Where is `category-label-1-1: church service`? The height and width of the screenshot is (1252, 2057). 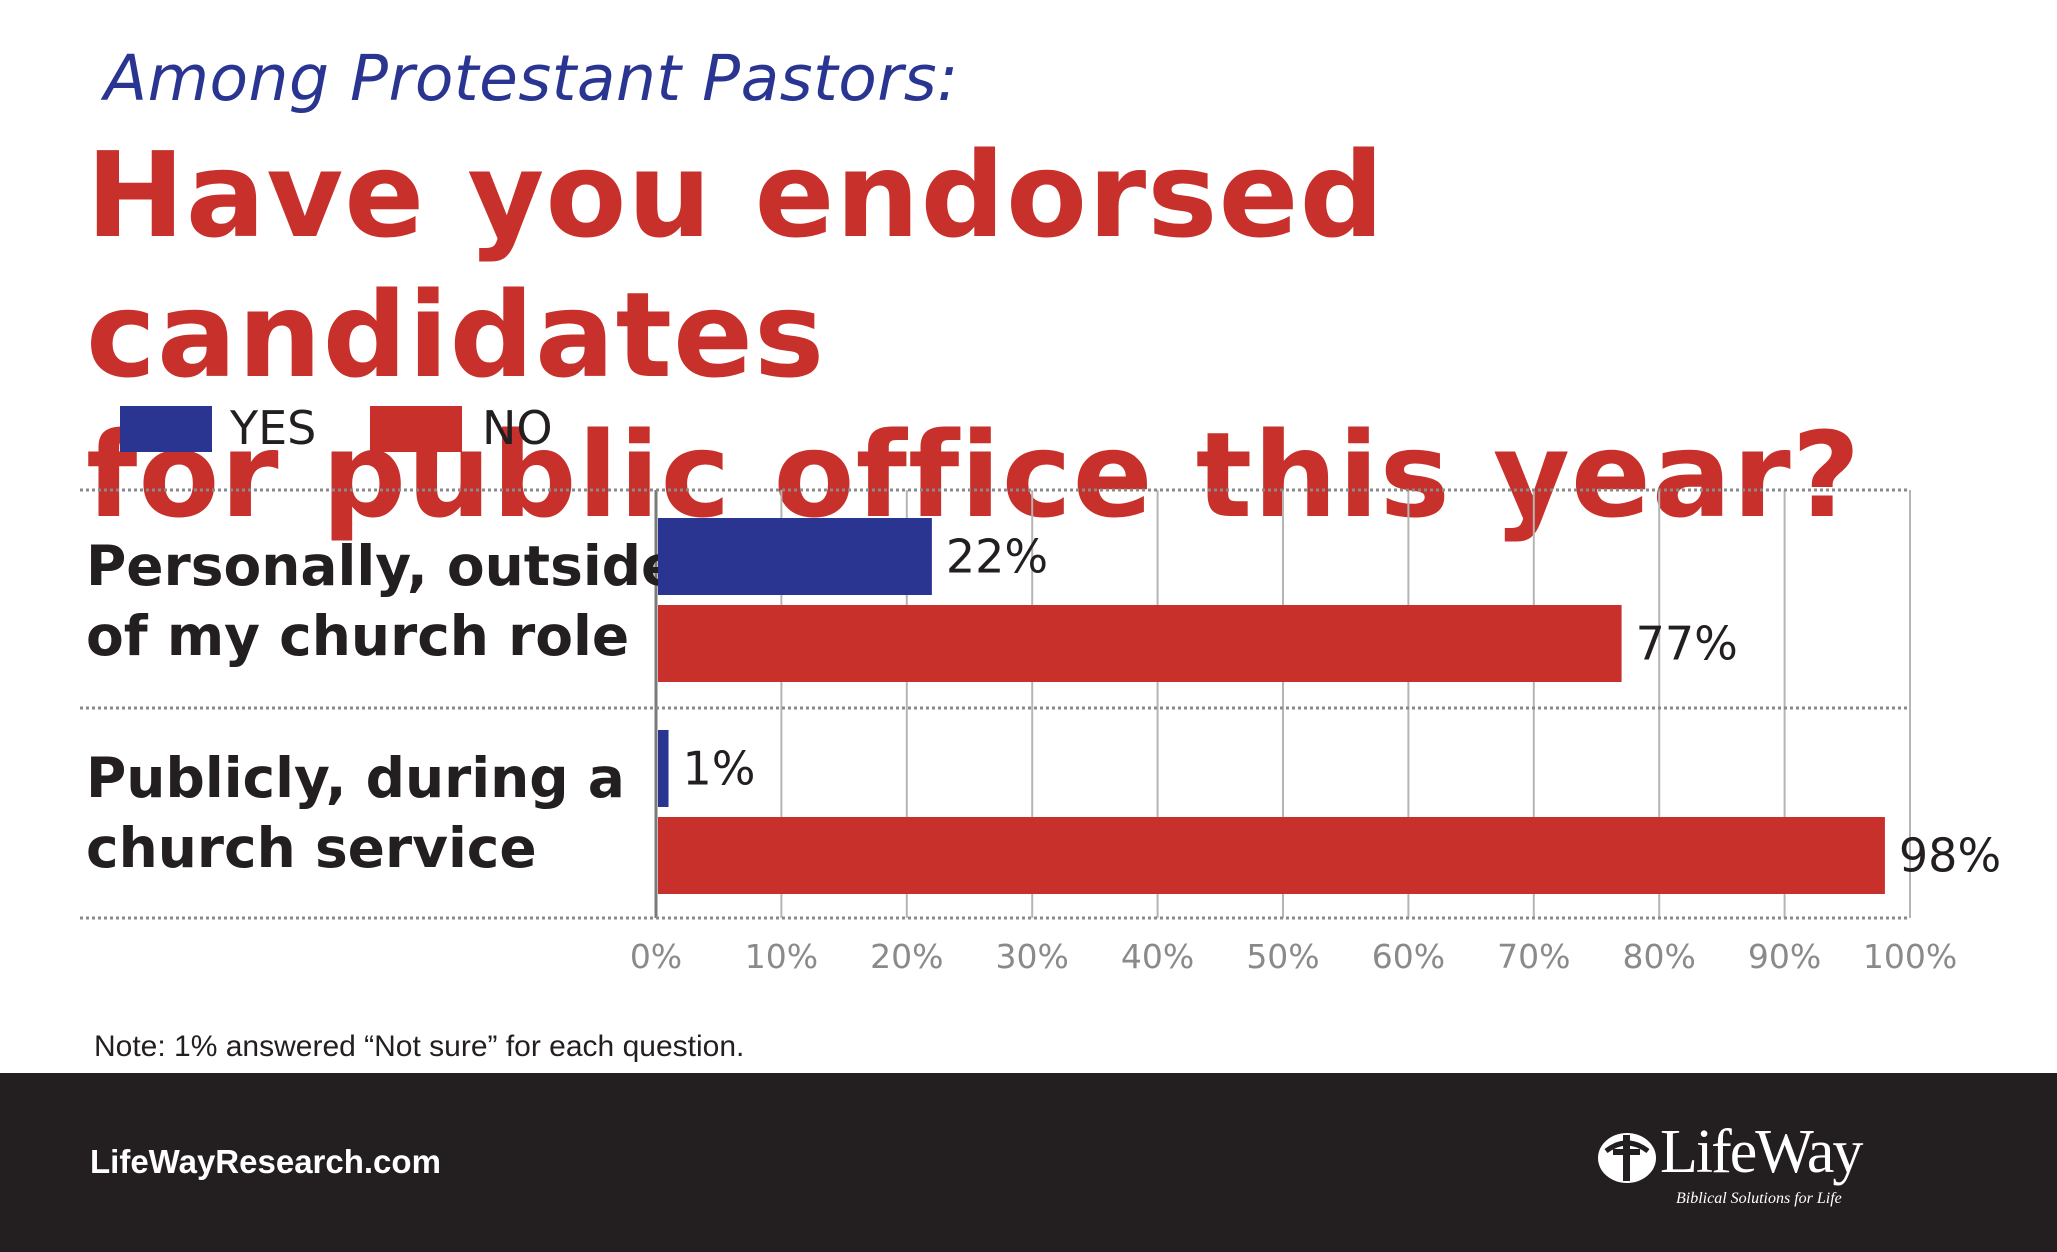
category-label-1-1: church service is located at coordinates (311, 848).